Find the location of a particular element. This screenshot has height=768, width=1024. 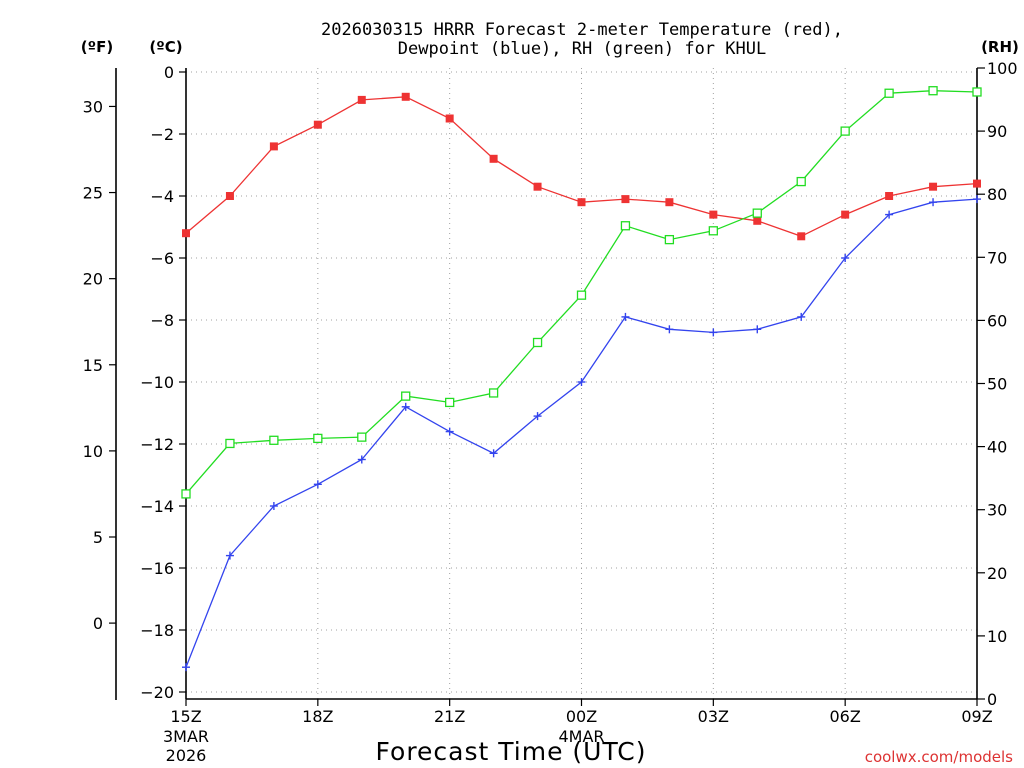

fahrenheit-tick-label: 20 is located at coordinates (93, 279).